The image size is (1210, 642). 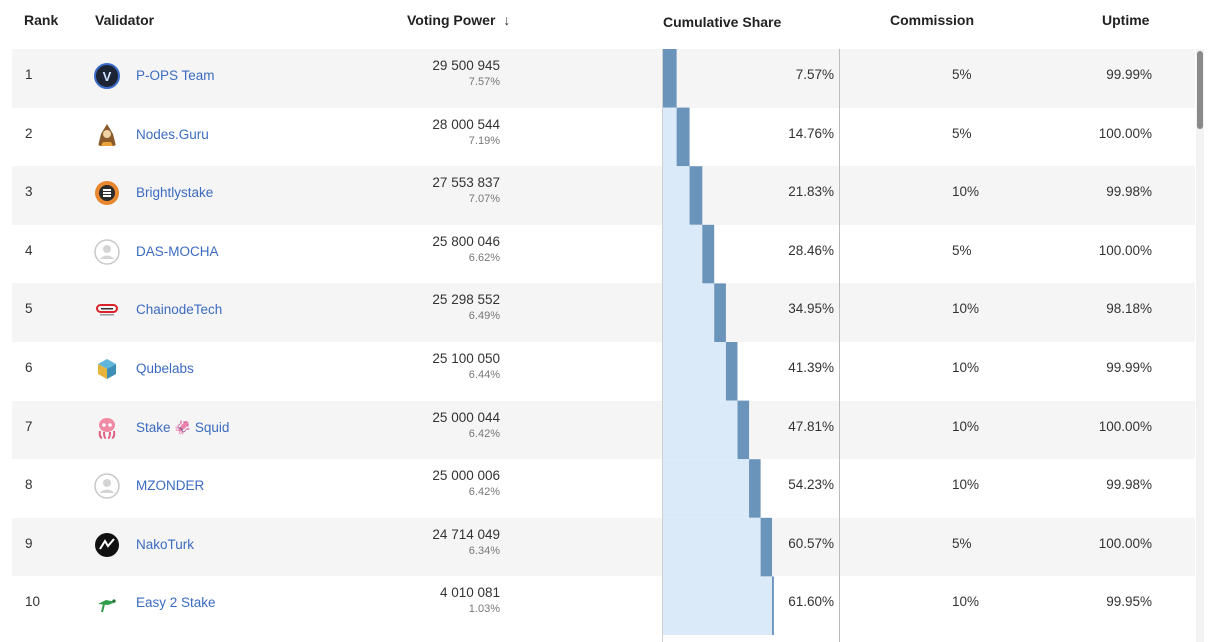 I want to click on rank-value: 4, so click(x=29, y=250).